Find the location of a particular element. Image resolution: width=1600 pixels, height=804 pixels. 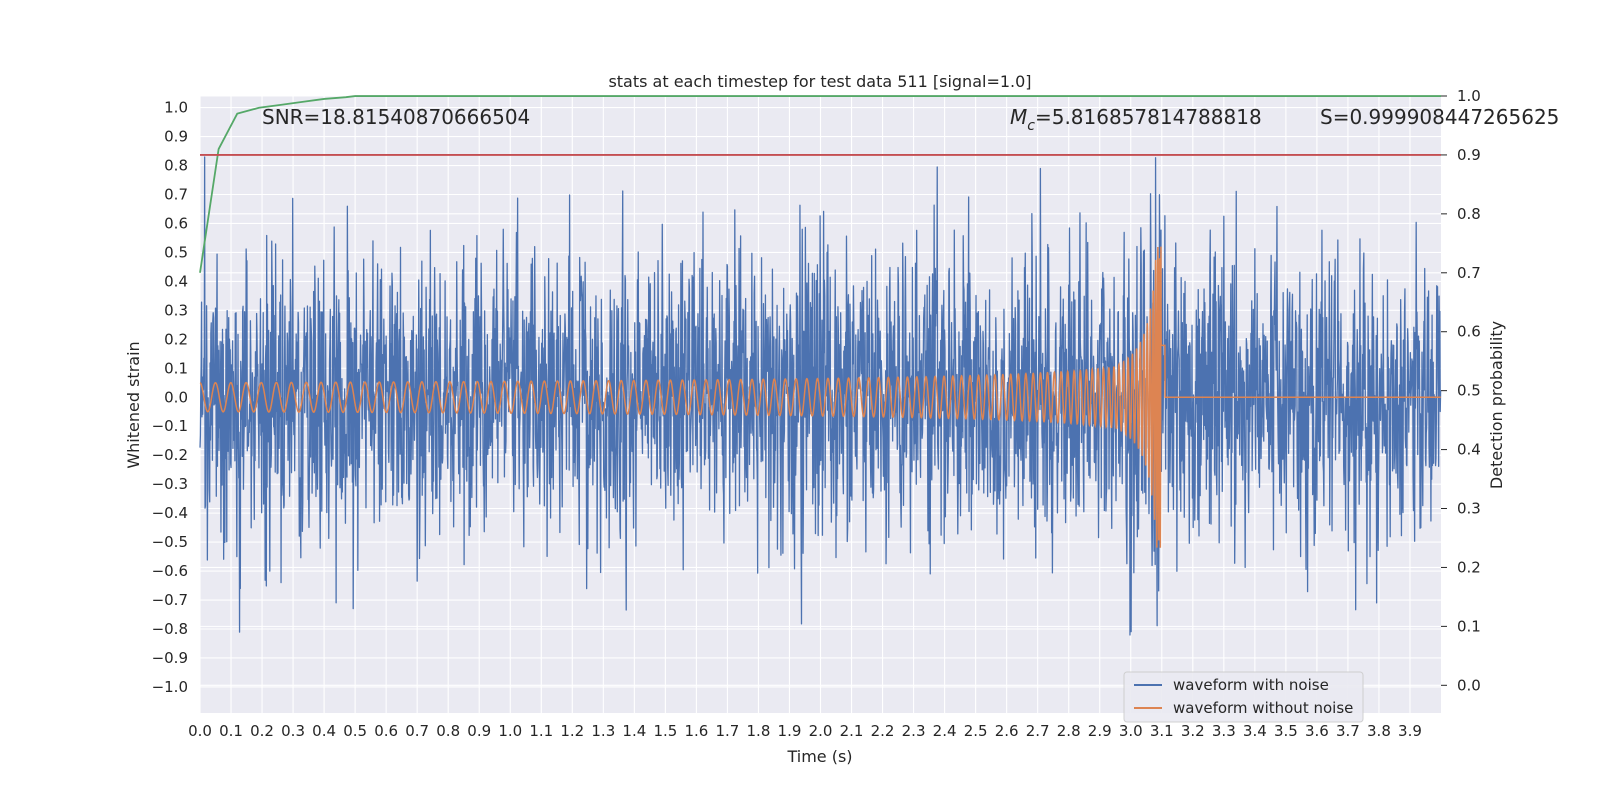

x-tick-label: 3.4 is located at coordinates (1255, 731).